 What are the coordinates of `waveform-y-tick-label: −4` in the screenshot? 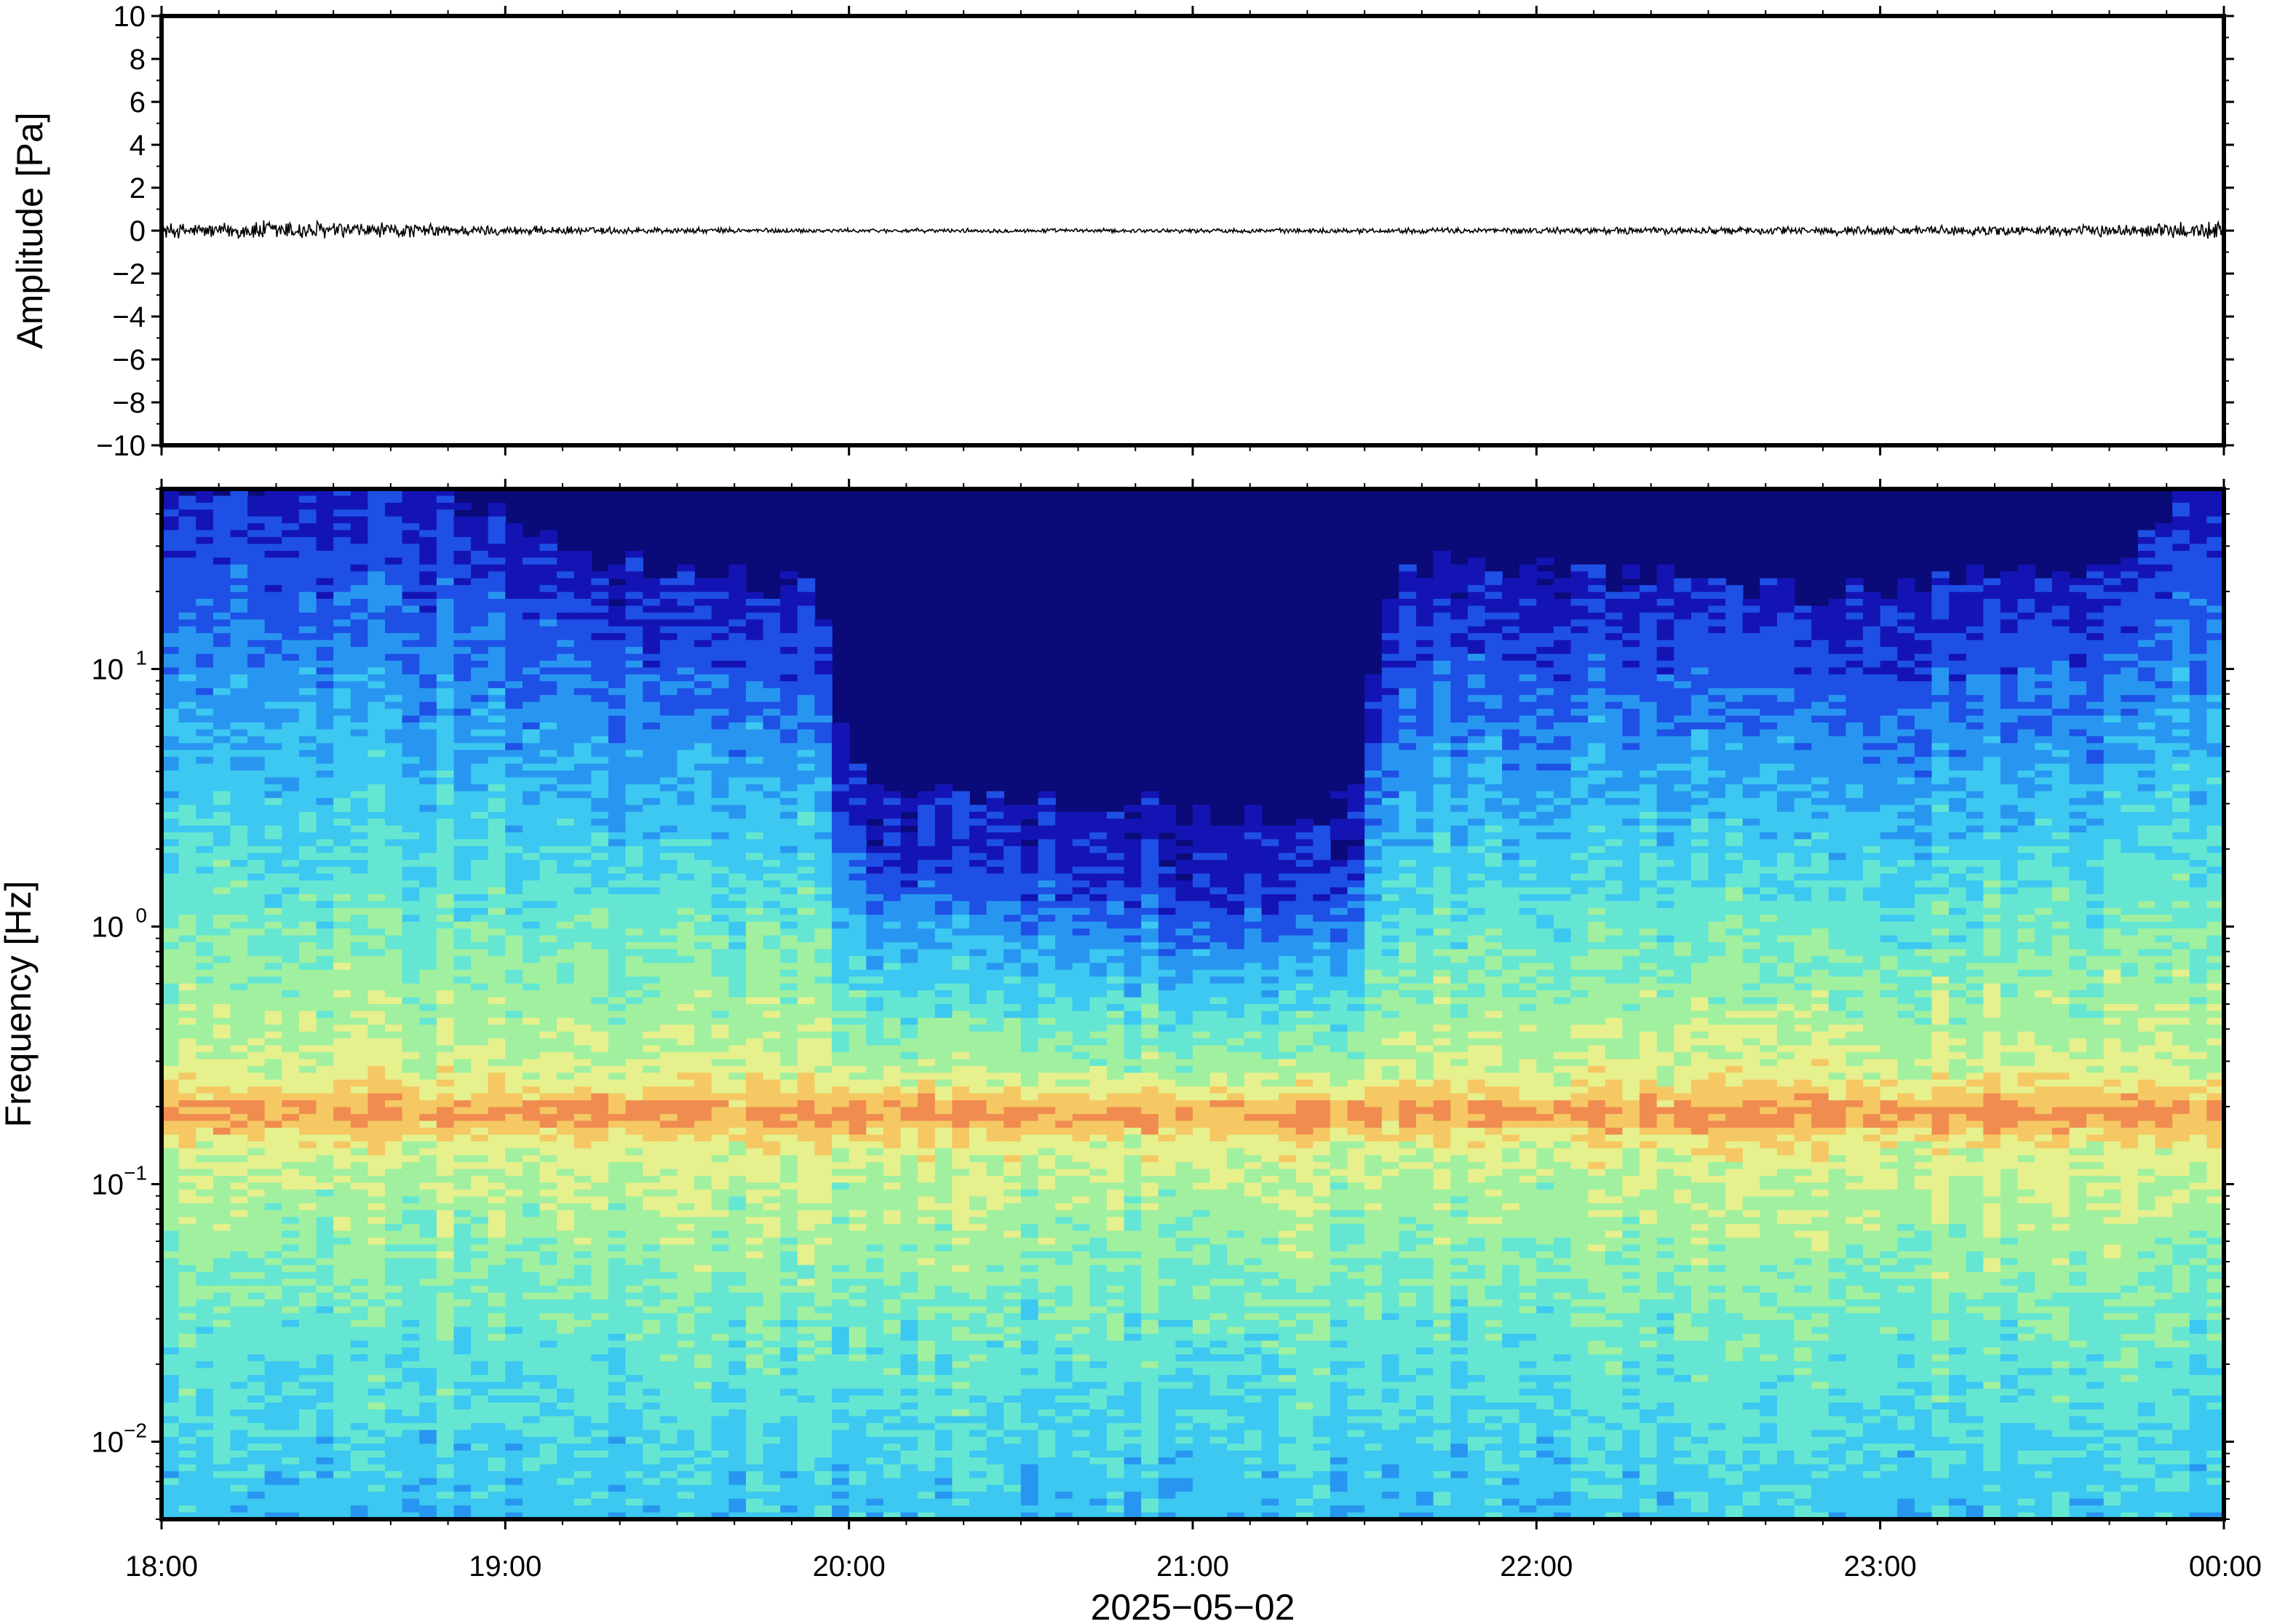 It's located at (129, 317).